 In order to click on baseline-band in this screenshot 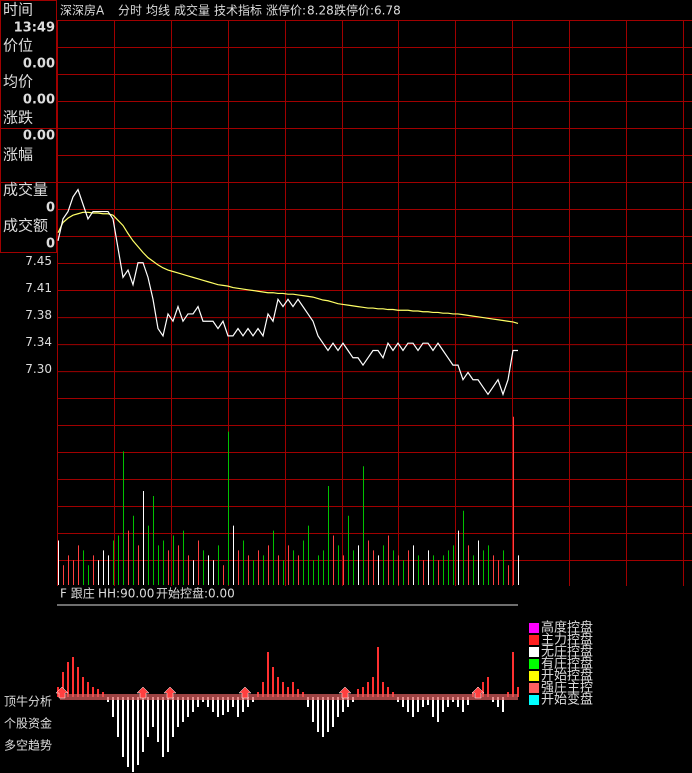, I will do `click(289, 697)`.